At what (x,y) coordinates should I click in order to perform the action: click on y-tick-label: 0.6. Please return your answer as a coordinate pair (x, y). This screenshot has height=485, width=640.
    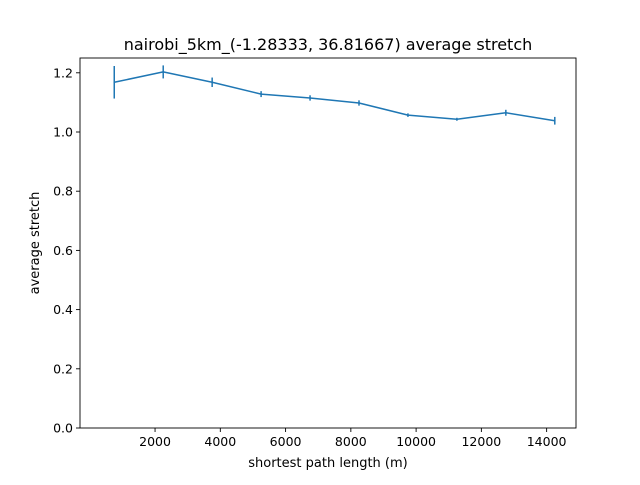
    Looking at the image, I should click on (63, 250).